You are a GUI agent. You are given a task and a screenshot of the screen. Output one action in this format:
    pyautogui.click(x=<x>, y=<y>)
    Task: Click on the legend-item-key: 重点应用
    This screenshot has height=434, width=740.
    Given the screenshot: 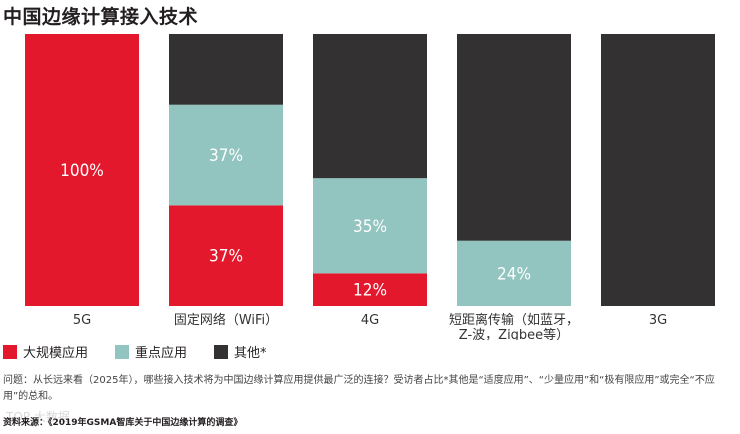 What is the action you would take?
    pyautogui.click(x=151, y=351)
    